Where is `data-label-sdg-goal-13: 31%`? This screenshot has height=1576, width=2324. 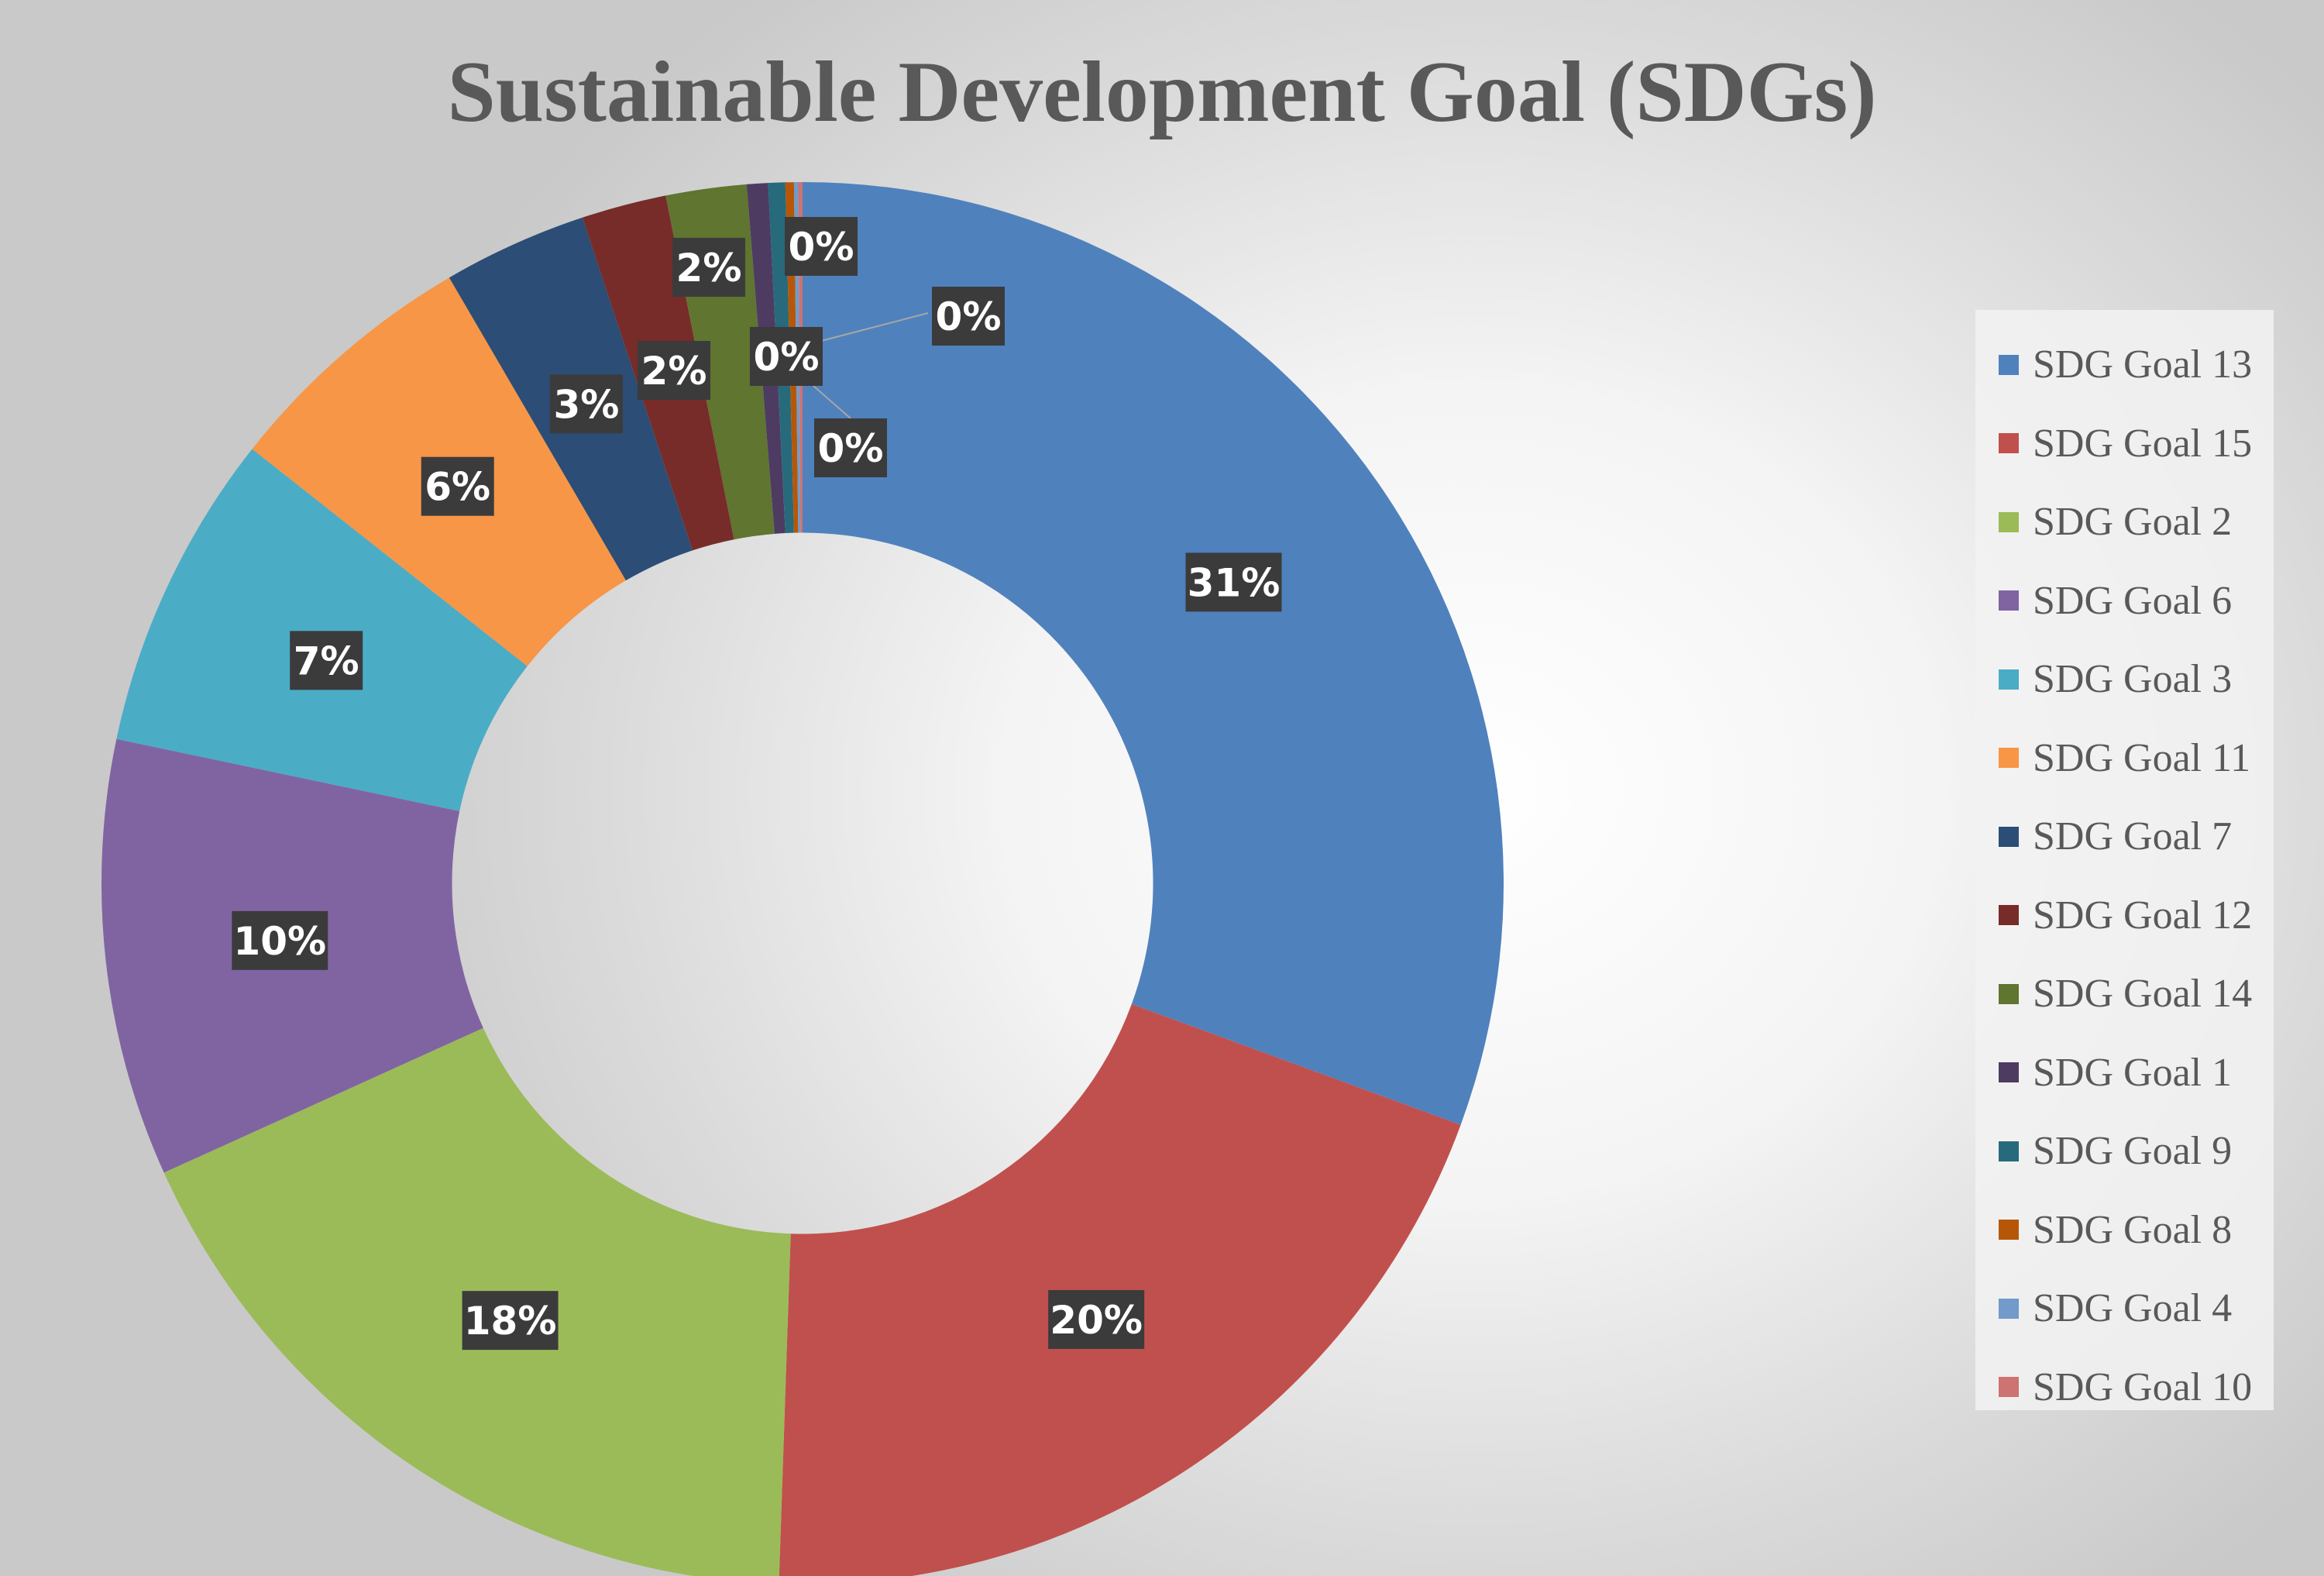 data-label-sdg-goal-13: 31% is located at coordinates (1233, 582).